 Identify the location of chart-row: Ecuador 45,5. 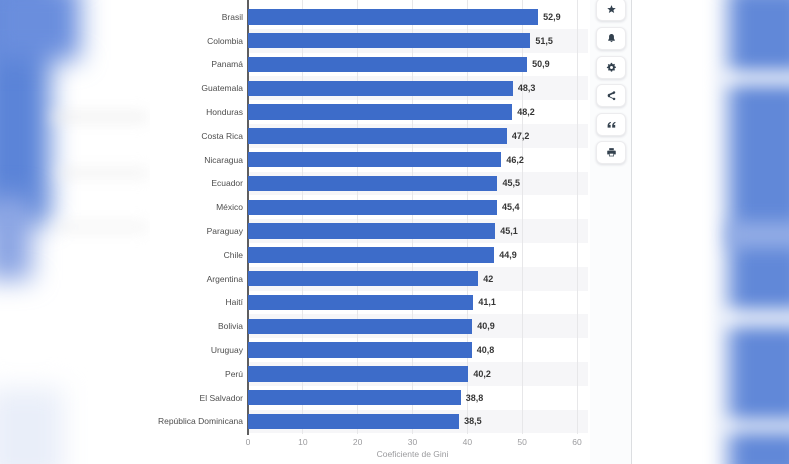
(370, 184).